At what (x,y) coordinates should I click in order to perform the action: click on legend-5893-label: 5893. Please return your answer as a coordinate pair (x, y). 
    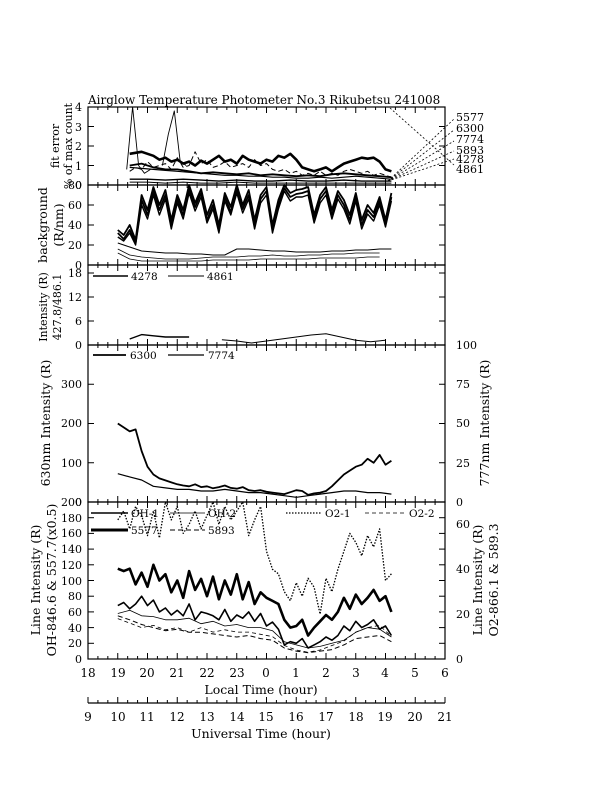
    Looking at the image, I should click on (221, 531).